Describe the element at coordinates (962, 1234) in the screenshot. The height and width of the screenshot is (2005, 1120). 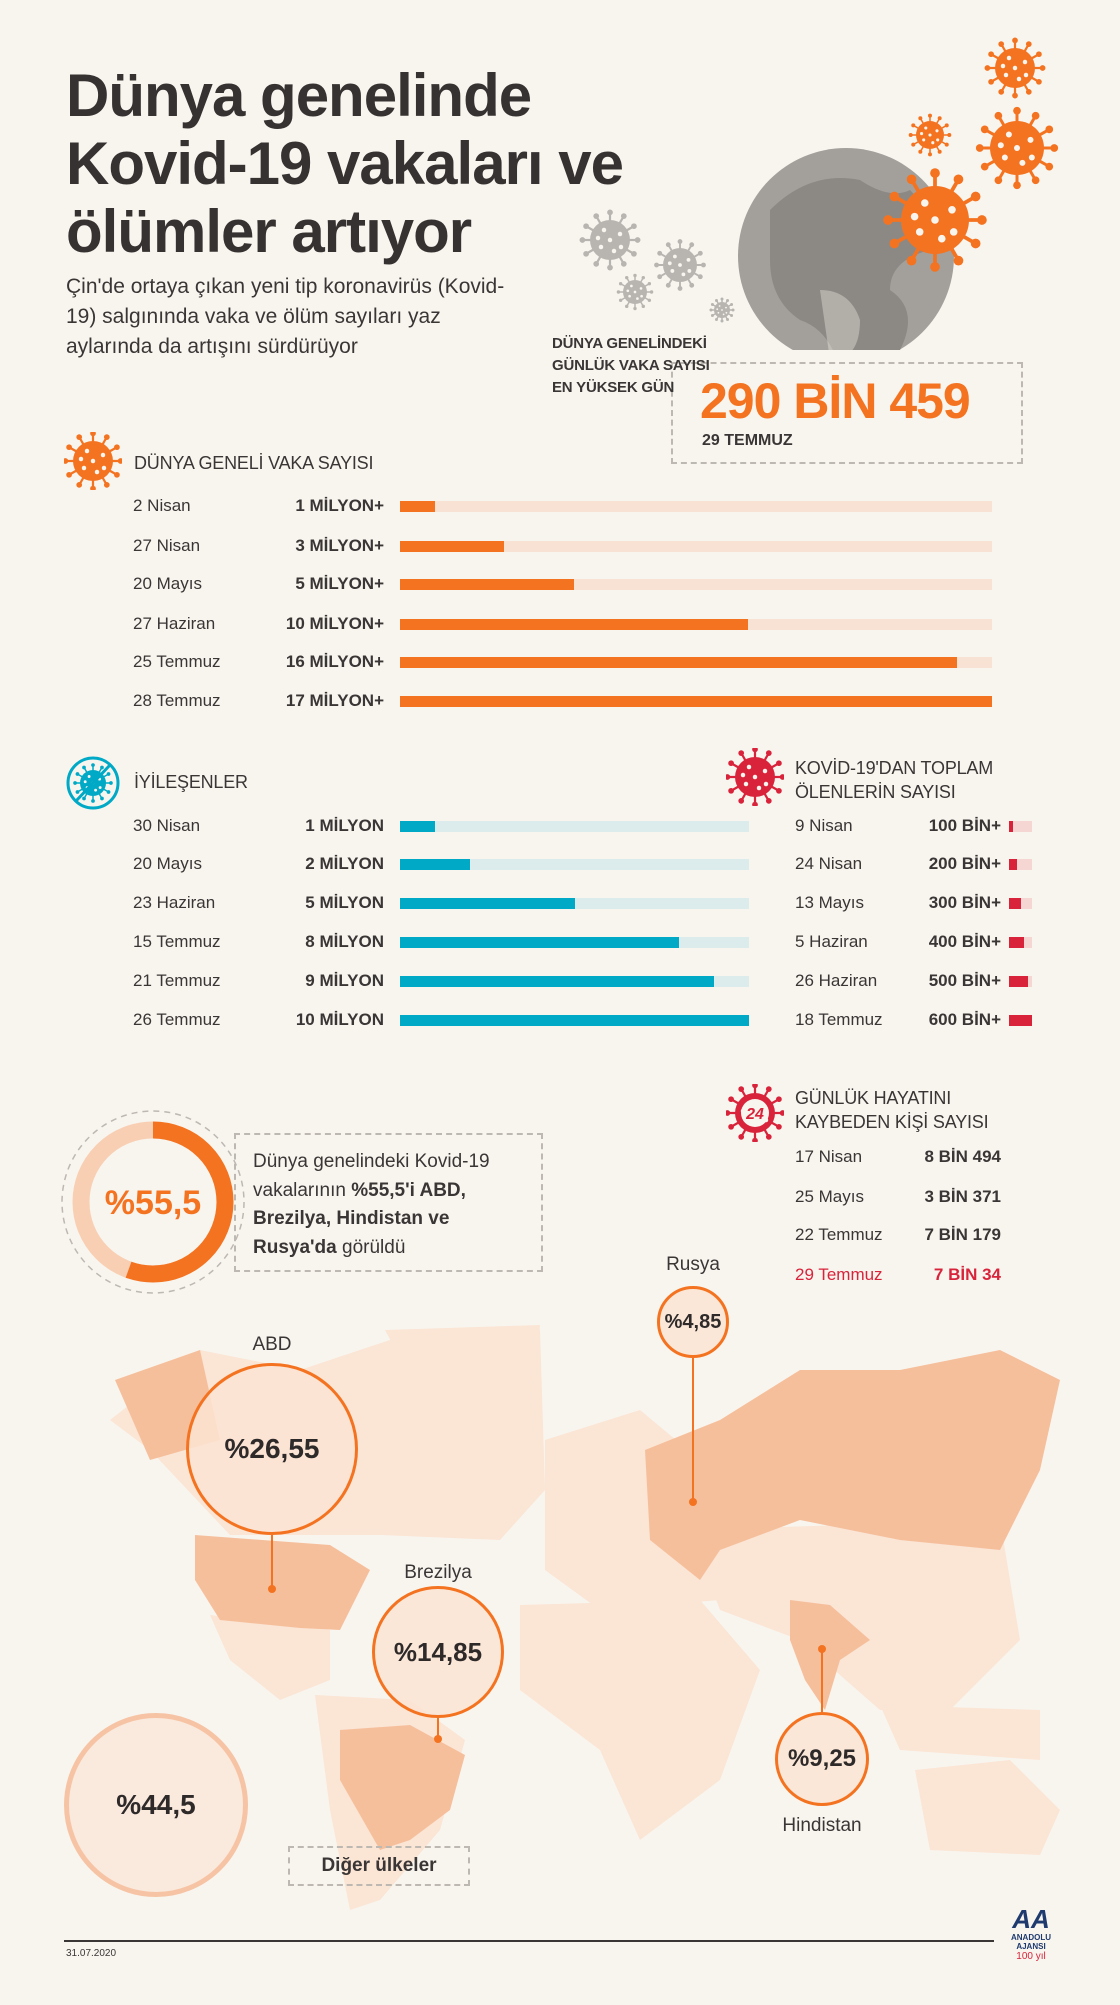
I see `row-value: 7 BİN 179` at that location.